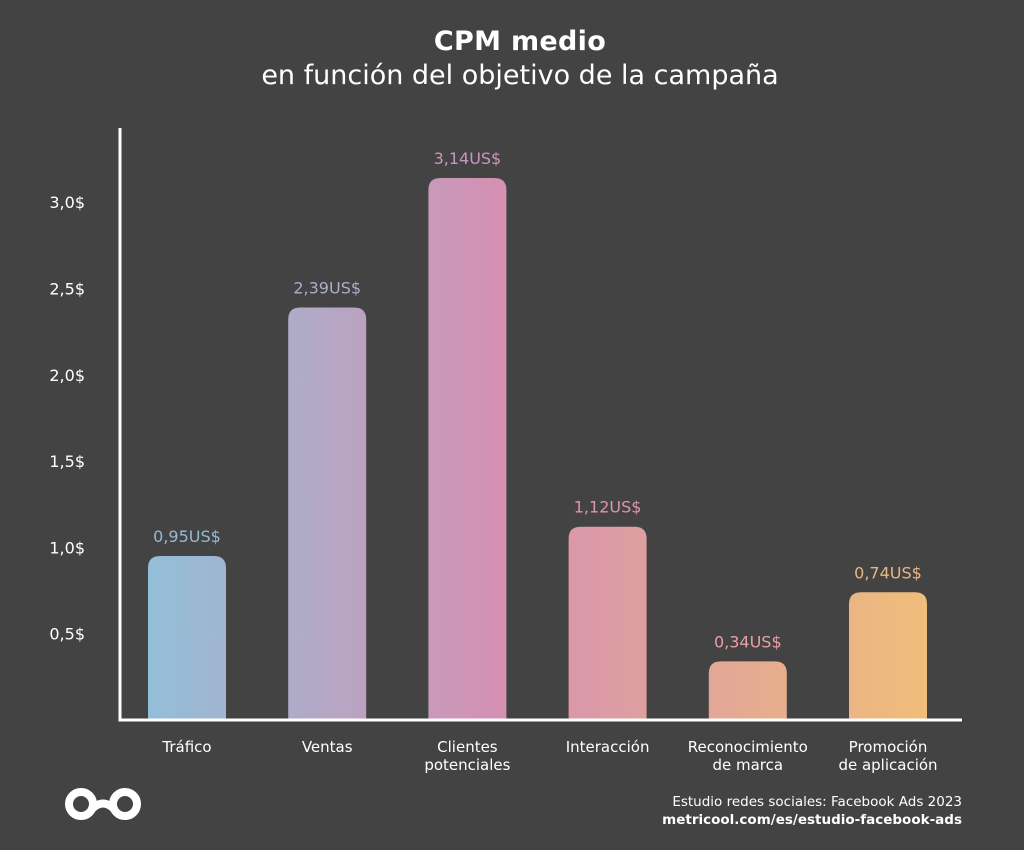 The width and height of the screenshot is (1024, 850). I want to click on data-label: 0,95US$, so click(187, 536).